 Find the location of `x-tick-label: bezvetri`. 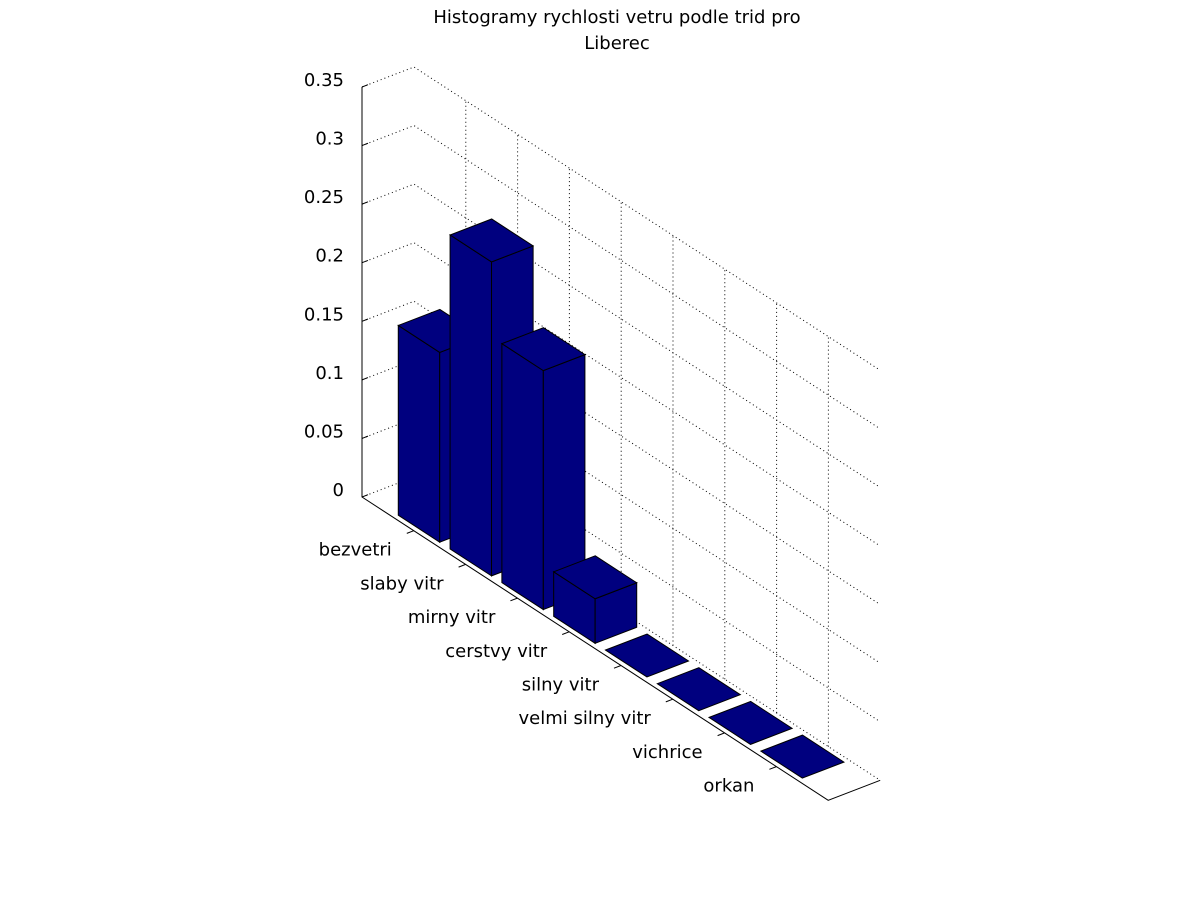

x-tick-label: bezvetri is located at coordinates (355, 550).